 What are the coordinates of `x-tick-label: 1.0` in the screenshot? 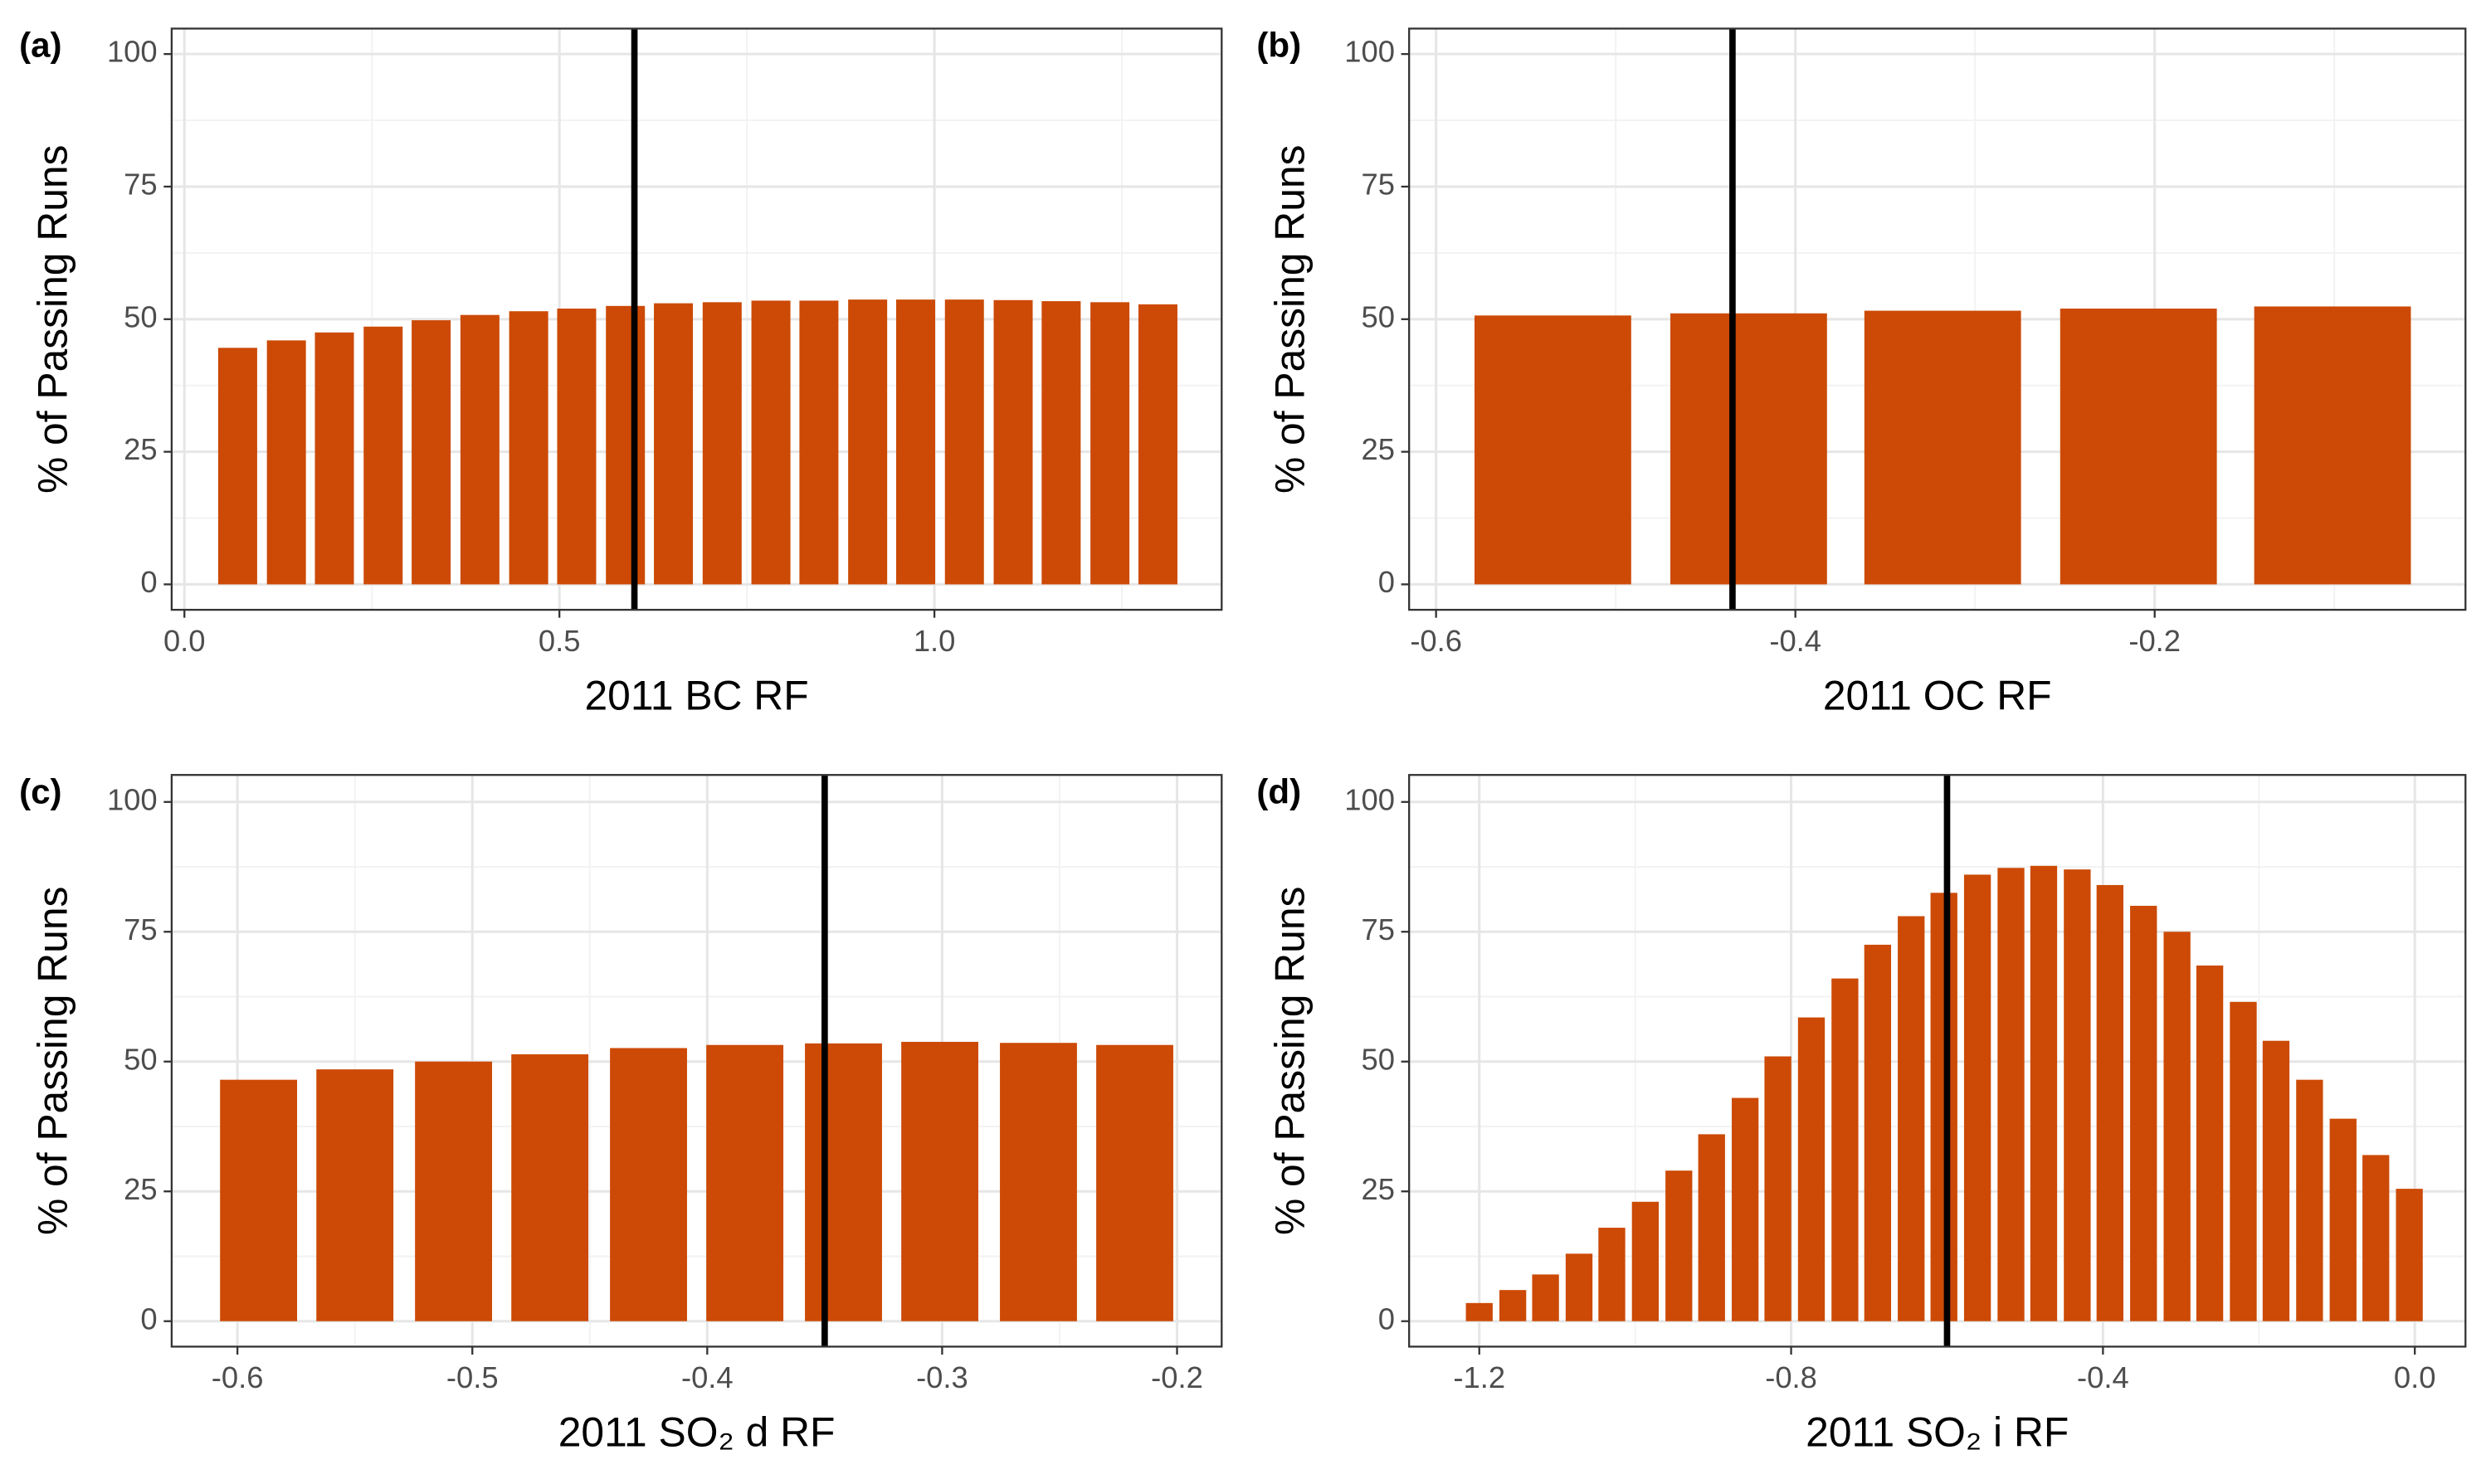 It's located at (935, 641).